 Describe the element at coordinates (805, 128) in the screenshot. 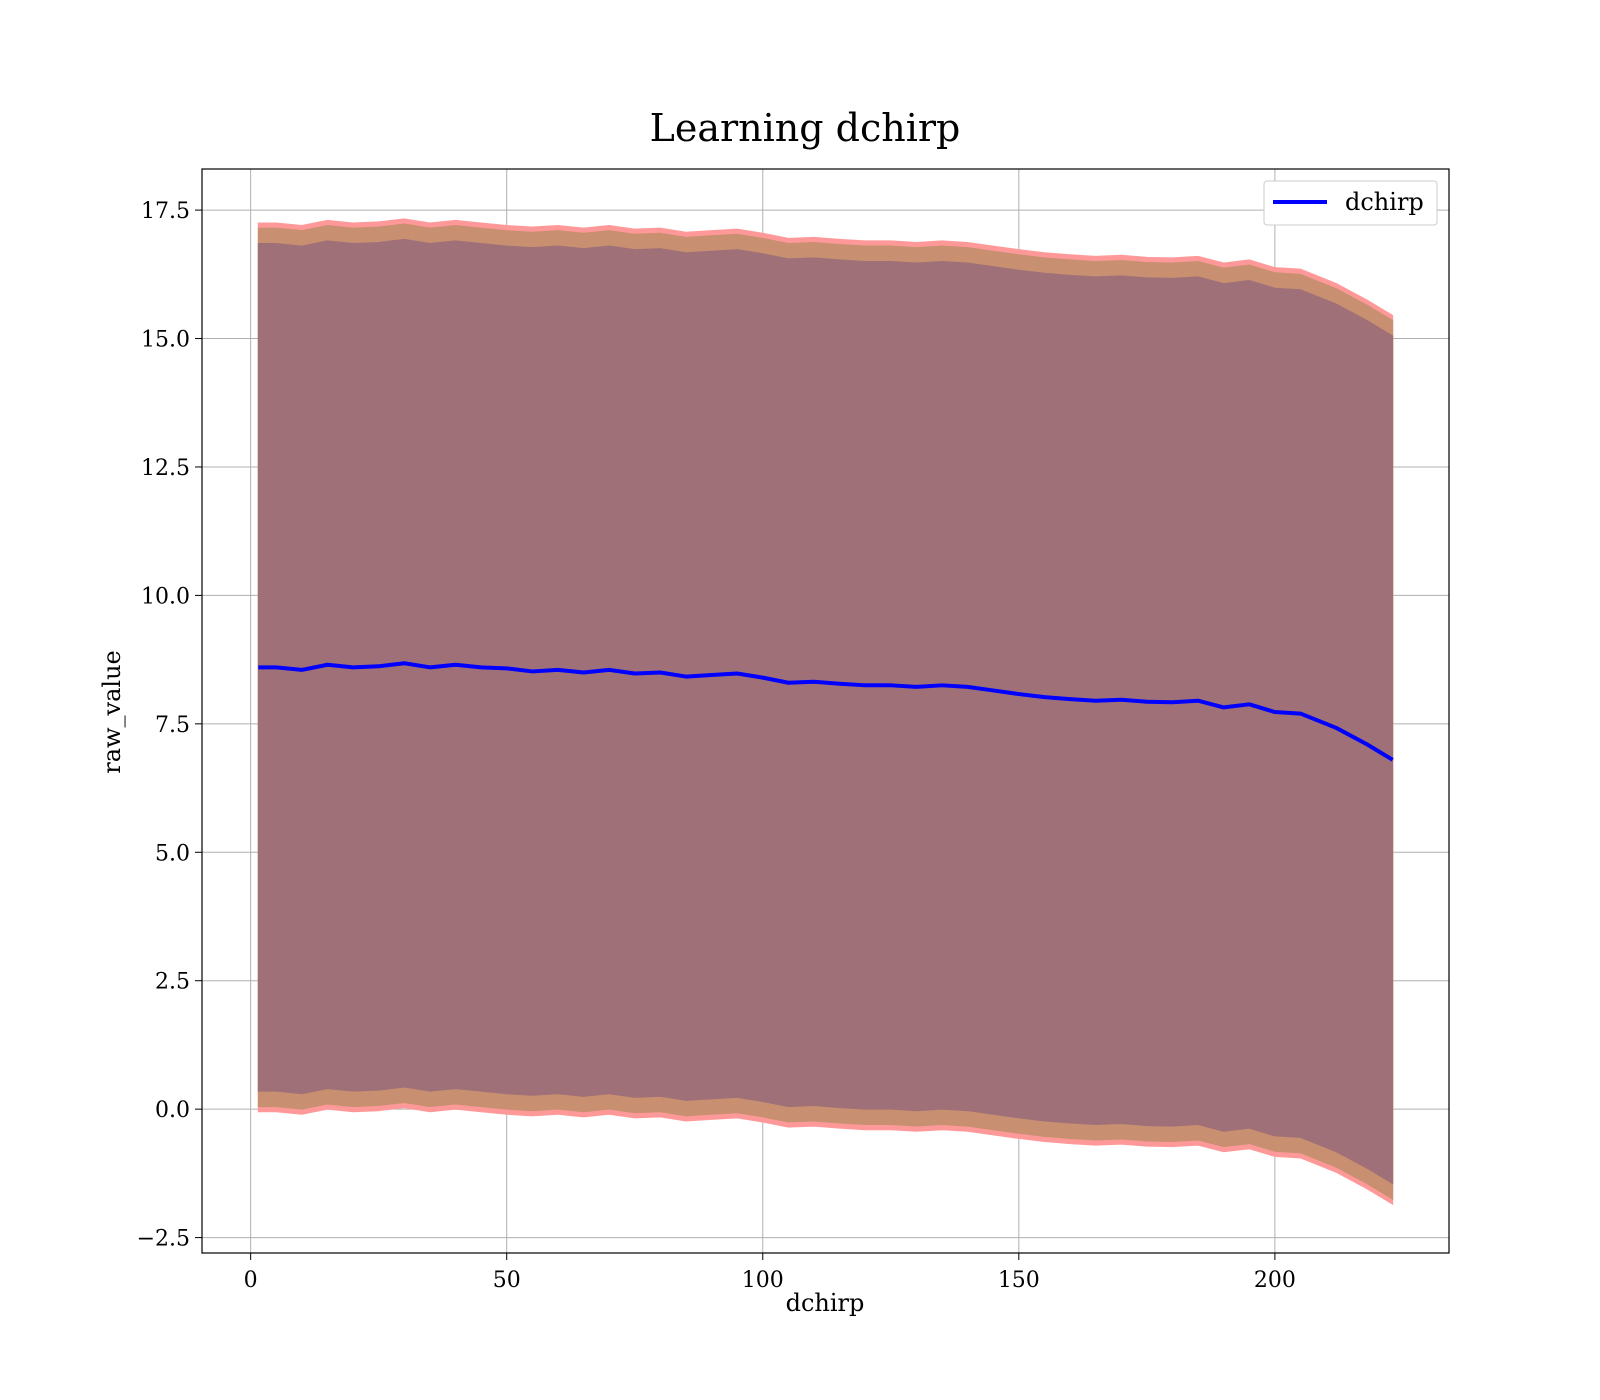

I see `chart-title: Learning dchirp` at that location.